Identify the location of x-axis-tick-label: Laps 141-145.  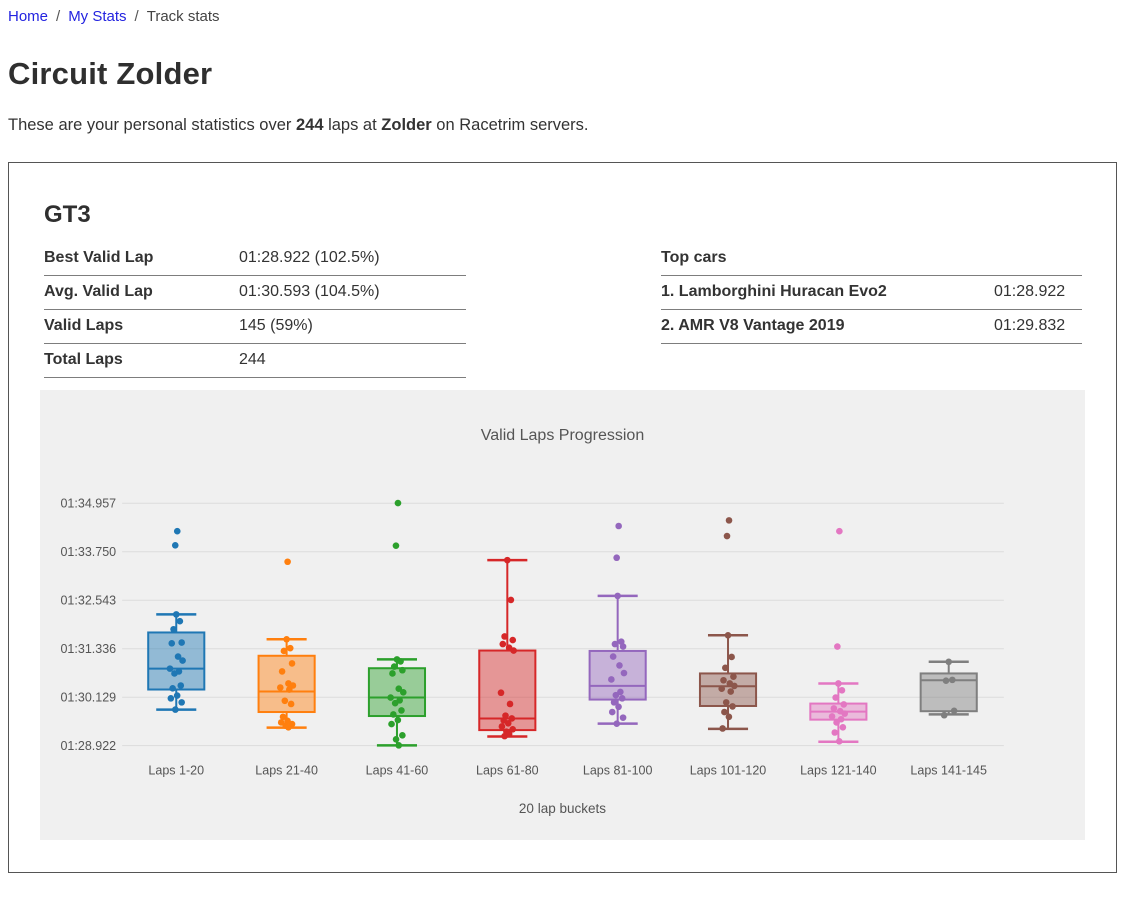
(948, 771).